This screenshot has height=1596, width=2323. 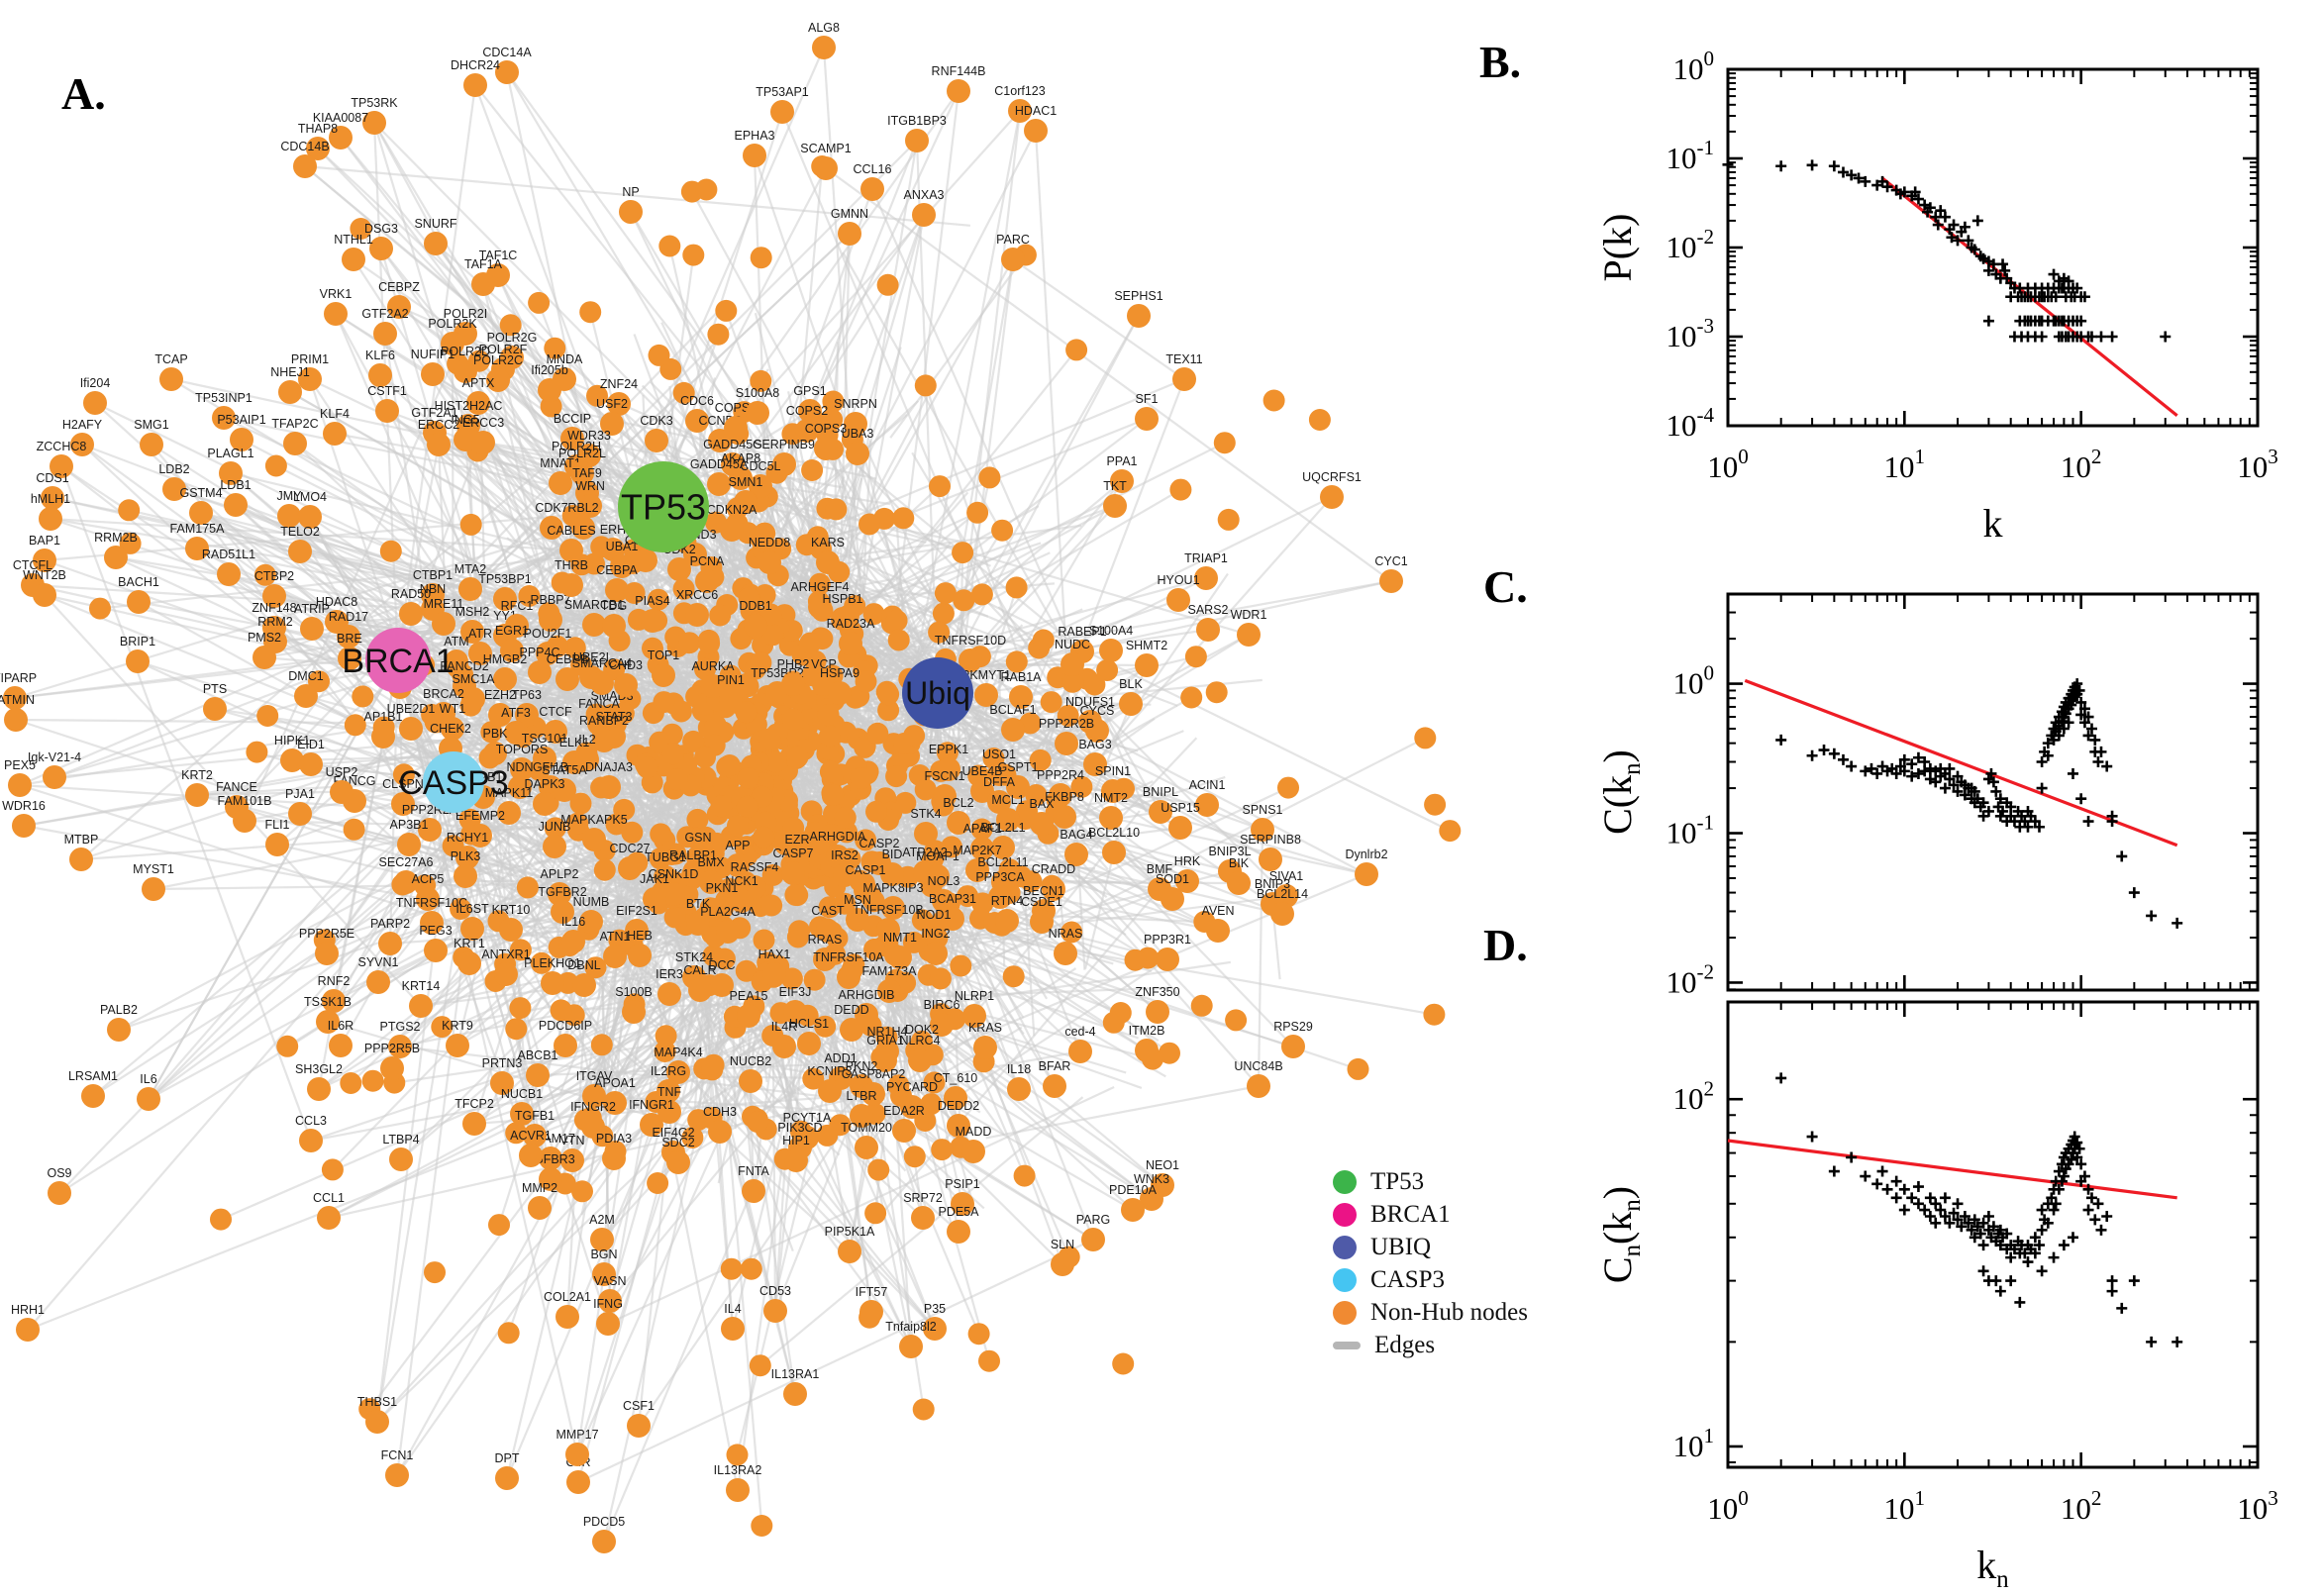 I want to click on gene-label: HIST2H2AC, so click(x=469, y=406).